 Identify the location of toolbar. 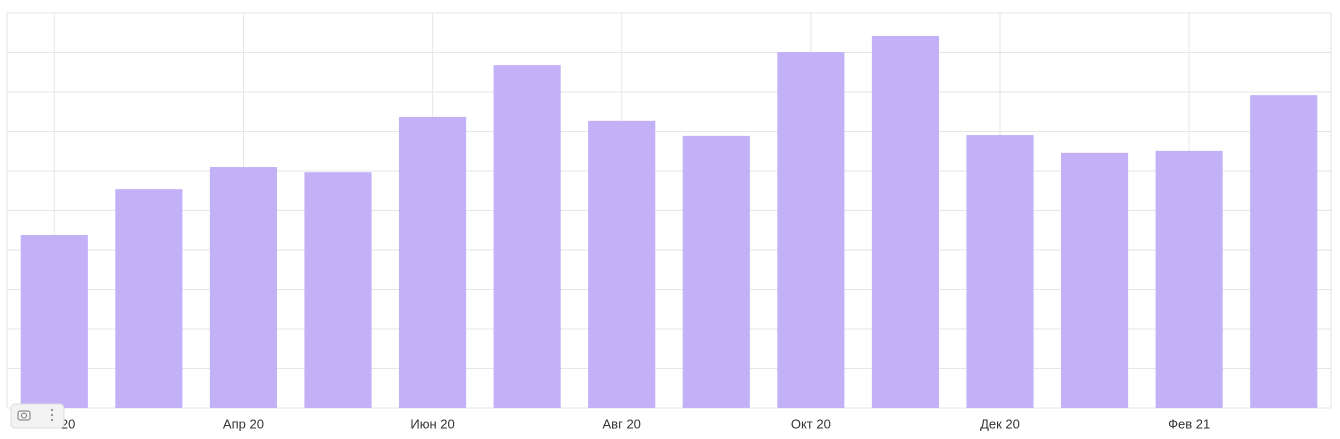
(37, 416).